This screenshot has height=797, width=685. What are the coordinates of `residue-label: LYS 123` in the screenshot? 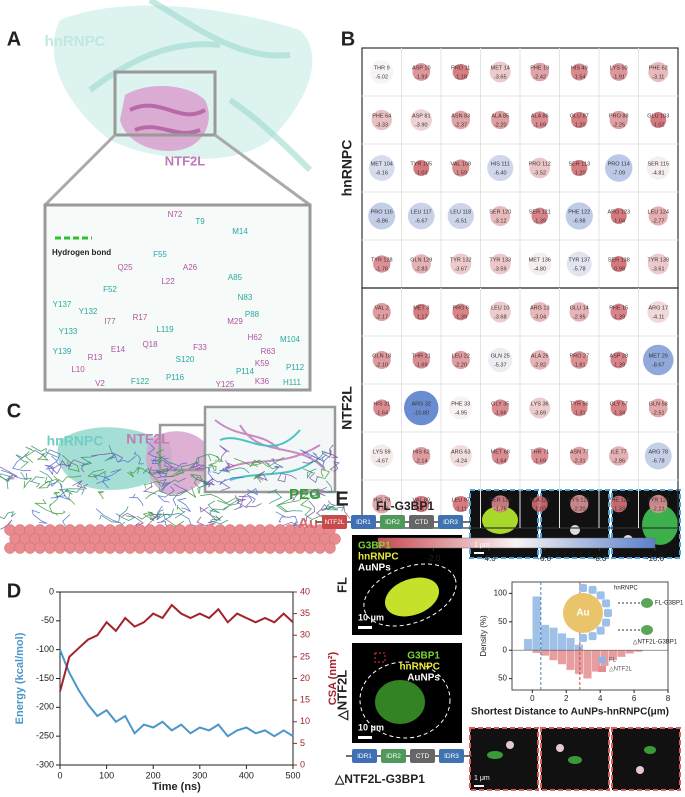 It's located at (579, 500).